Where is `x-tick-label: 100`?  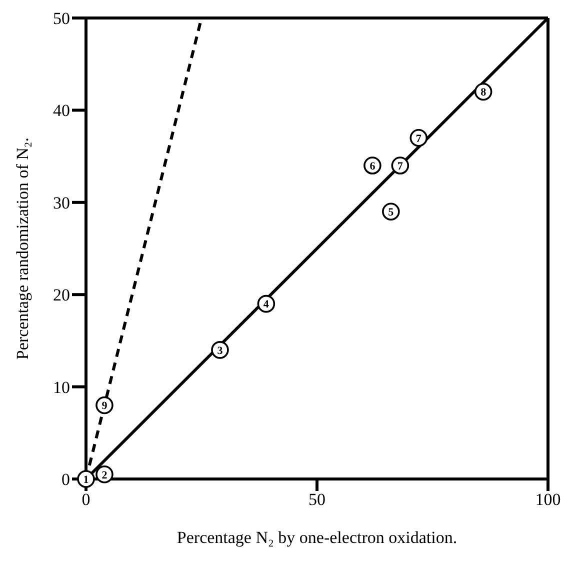 x-tick-label: 100 is located at coordinates (548, 500).